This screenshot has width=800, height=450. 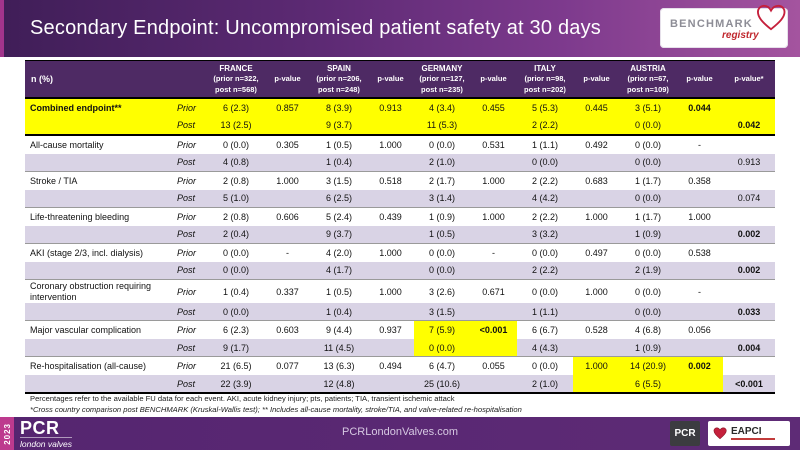 What do you see at coordinates (88, 365) in the screenshot?
I see `endpoint-label: Re-hospitalisation (all-cause)` at bounding box center [88, 365].